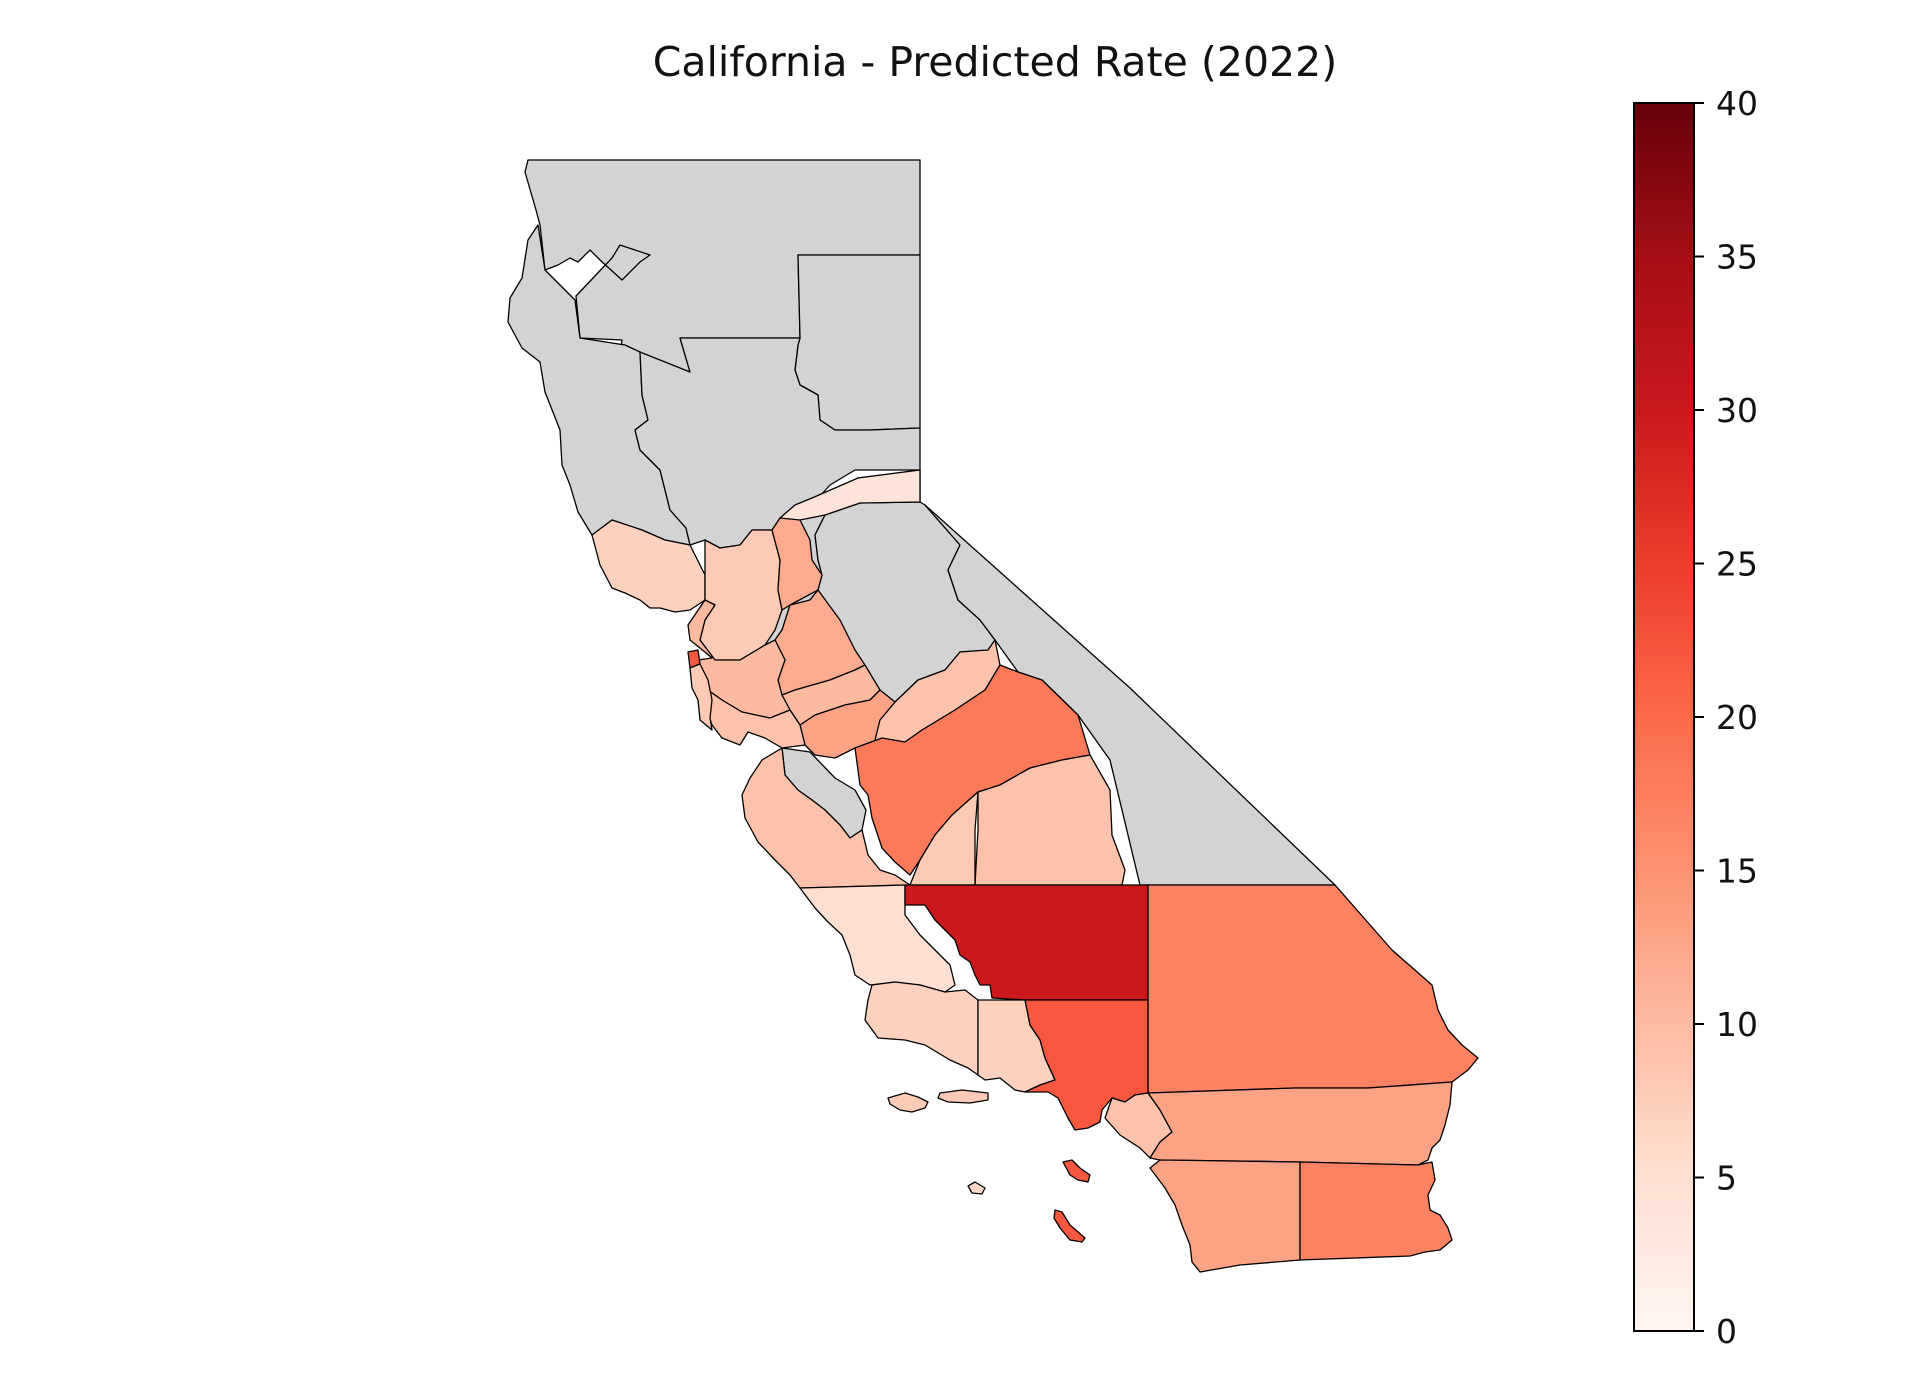  What do you see at coordinates (1664, 717) in the screenshot?
I see `colorbar-gradient` at bounding box center [1664, 717].